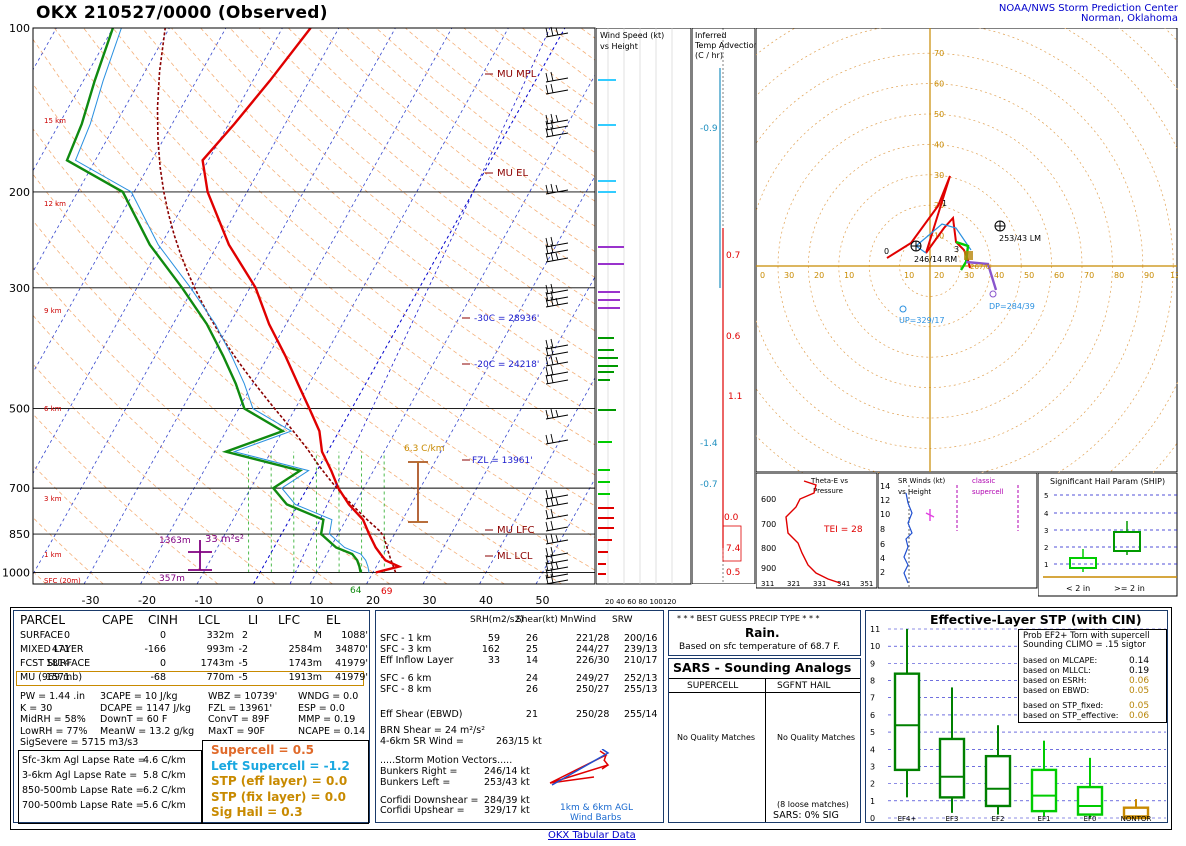 Image resolution: width=1186 pixels, height=846 pixels. Describe the element at coordinates (507, 810) in the screenshot. I see `storm-motion: 329/17 kt` at that location.